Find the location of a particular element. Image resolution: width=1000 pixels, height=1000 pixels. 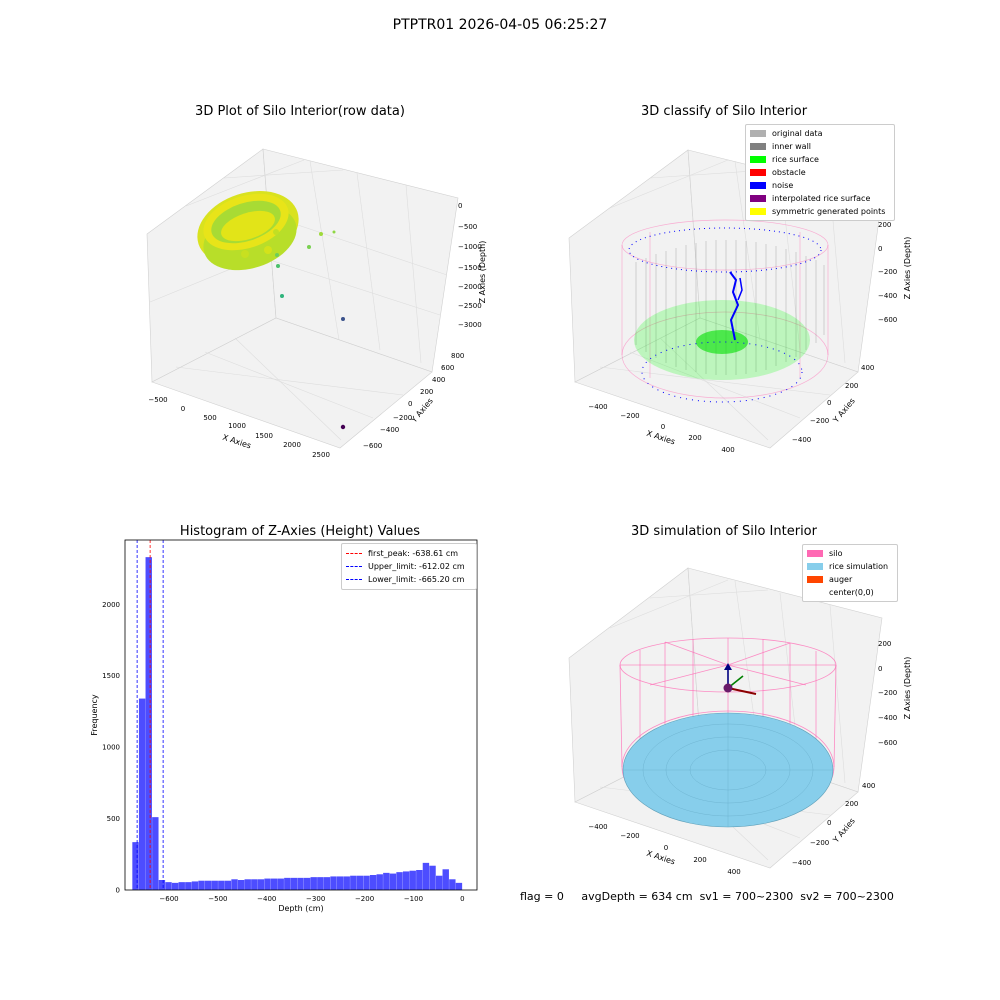

sv2-text: sv2 = 700~2300 is located at coordinates (847, 896).